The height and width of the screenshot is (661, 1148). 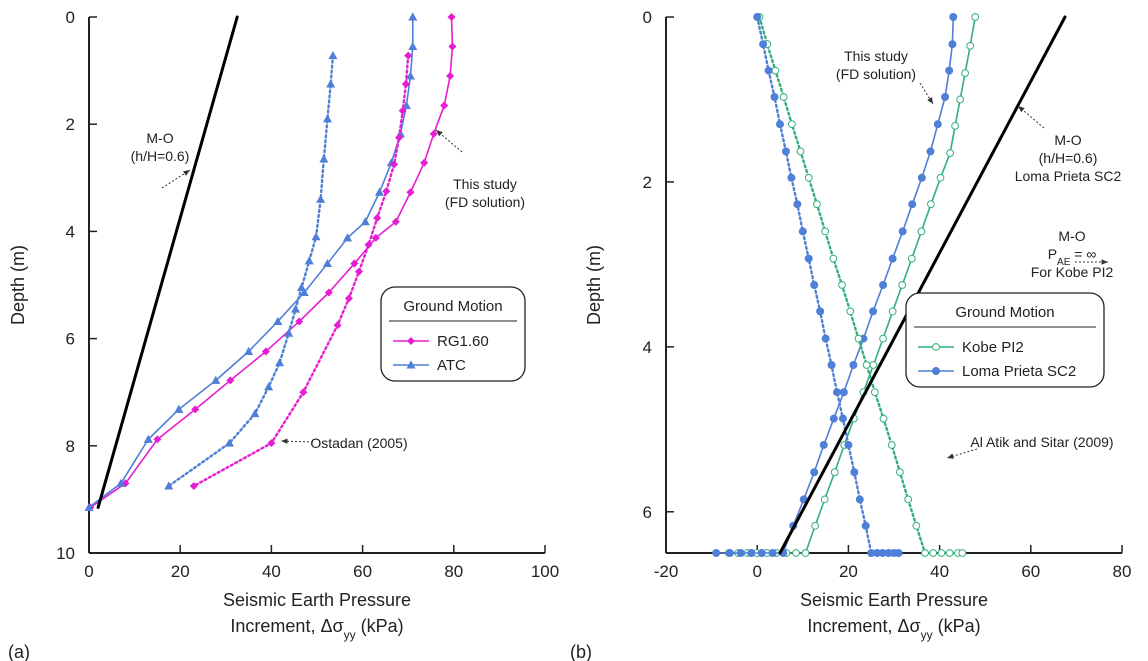 I want to click on panel-label: (a), so click(x=19, y=651).